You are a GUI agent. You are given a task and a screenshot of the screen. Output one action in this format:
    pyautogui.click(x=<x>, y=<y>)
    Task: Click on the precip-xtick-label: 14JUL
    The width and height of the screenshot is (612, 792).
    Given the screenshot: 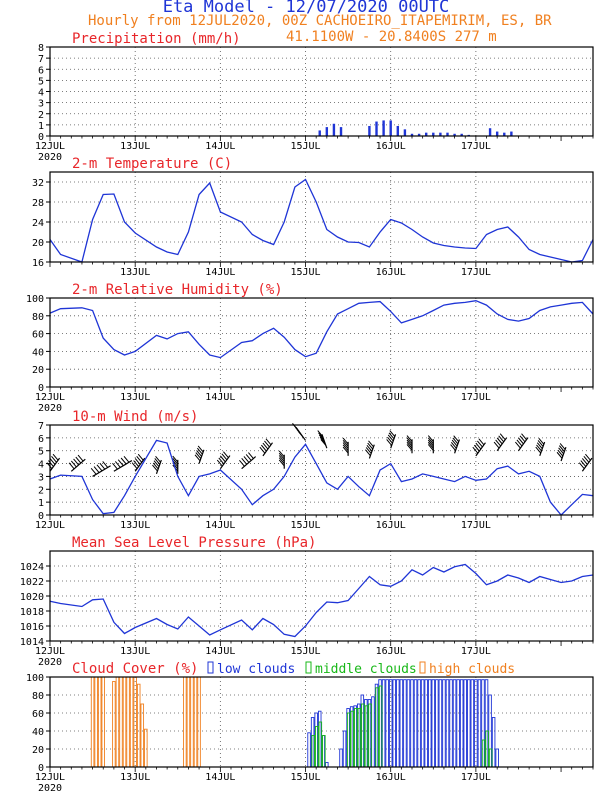 What is the action you would take?
    pyautogui.click(x=220, y=146)
    